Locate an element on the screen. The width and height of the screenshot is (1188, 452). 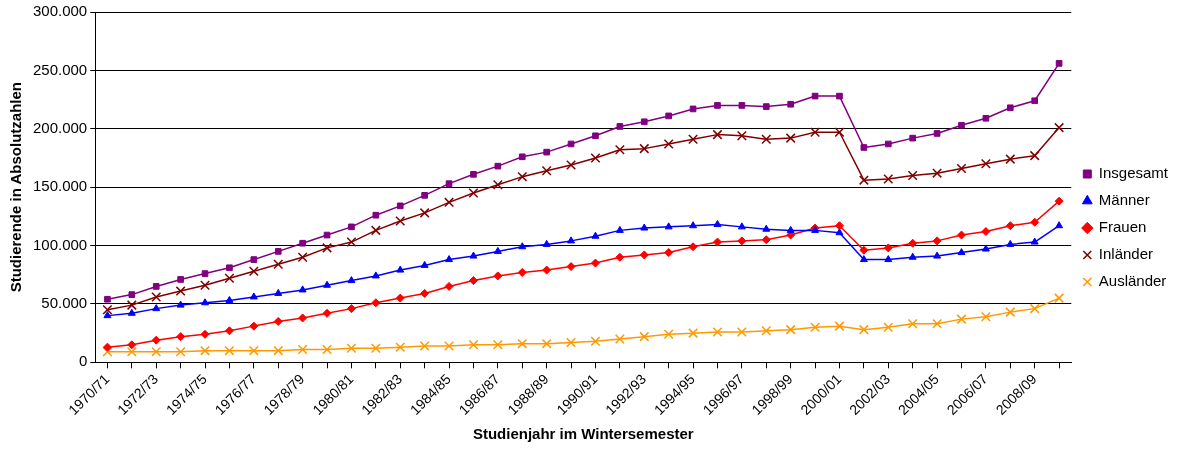
y-tick-label: 150.000 is located at coordinates (60, 186).